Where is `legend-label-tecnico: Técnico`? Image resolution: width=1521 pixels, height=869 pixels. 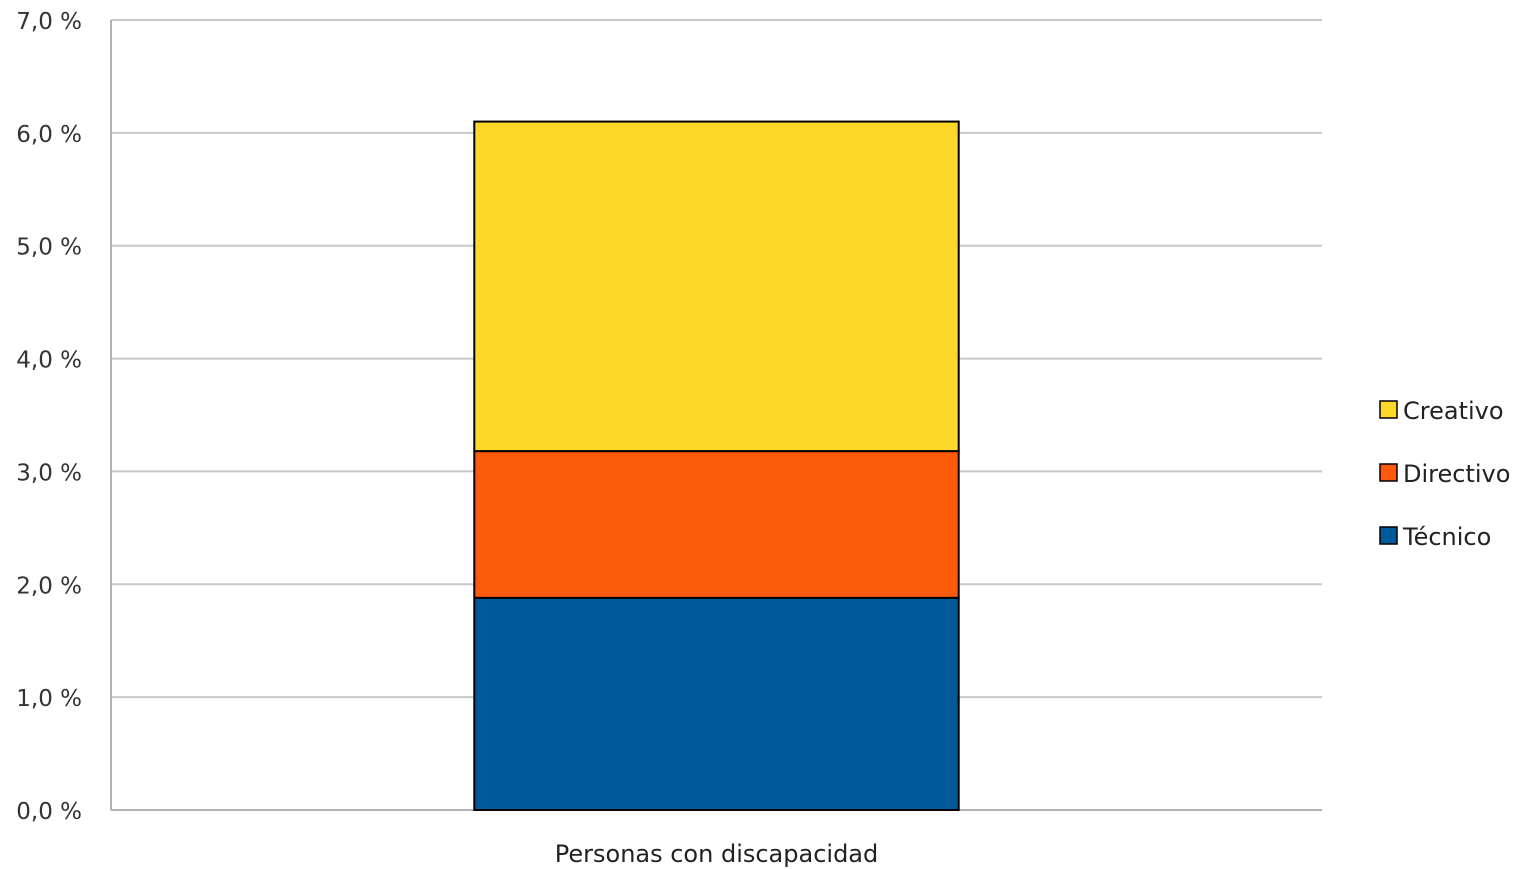
legend-label-tecnico: Técnico is located at coordinates (1446, 537).